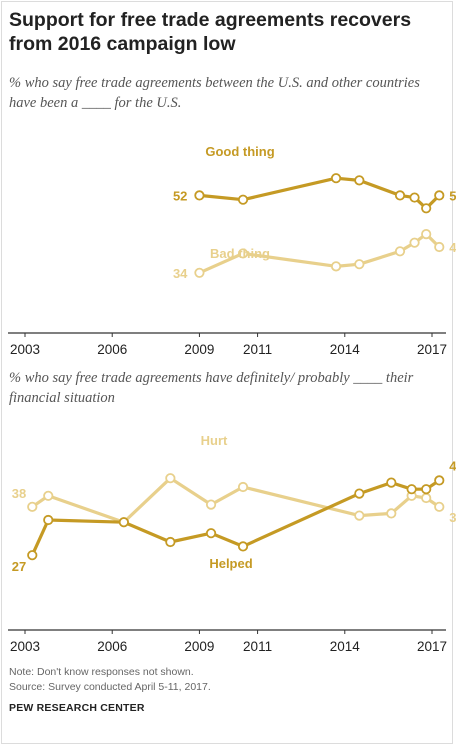  Describe the element at coordinates (452, 517) in the screenshot. I see `last-value-label: 38` at that location.